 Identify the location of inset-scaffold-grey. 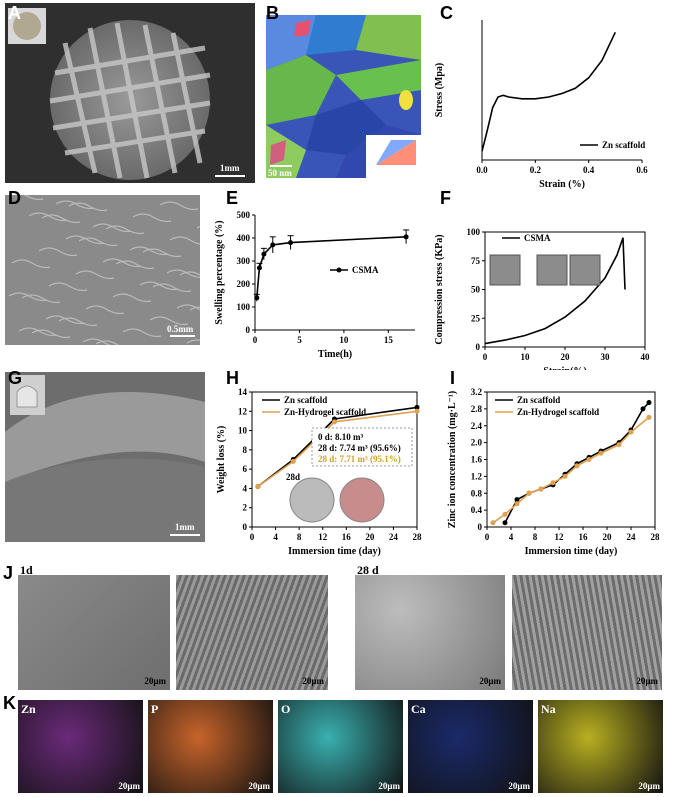
(312, 500).